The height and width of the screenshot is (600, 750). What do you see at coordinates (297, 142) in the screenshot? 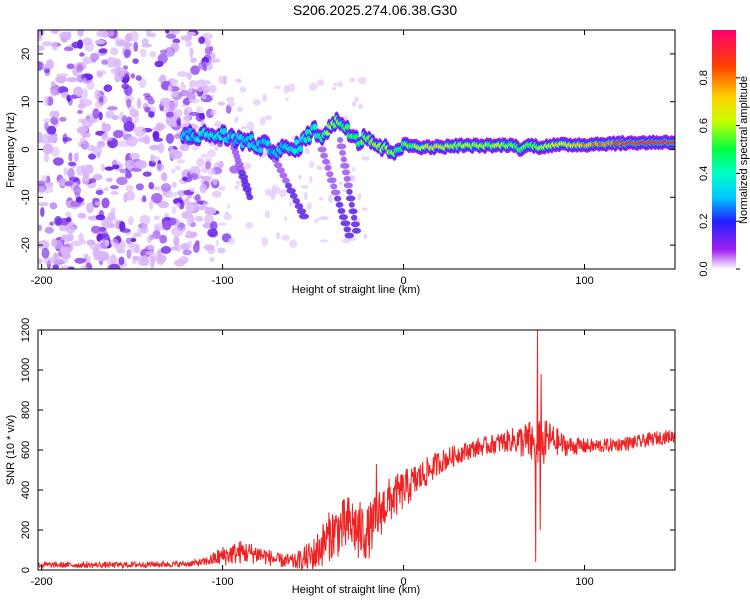
I see `spectrogram-ridge-cell` at bounding box center [297, 142].